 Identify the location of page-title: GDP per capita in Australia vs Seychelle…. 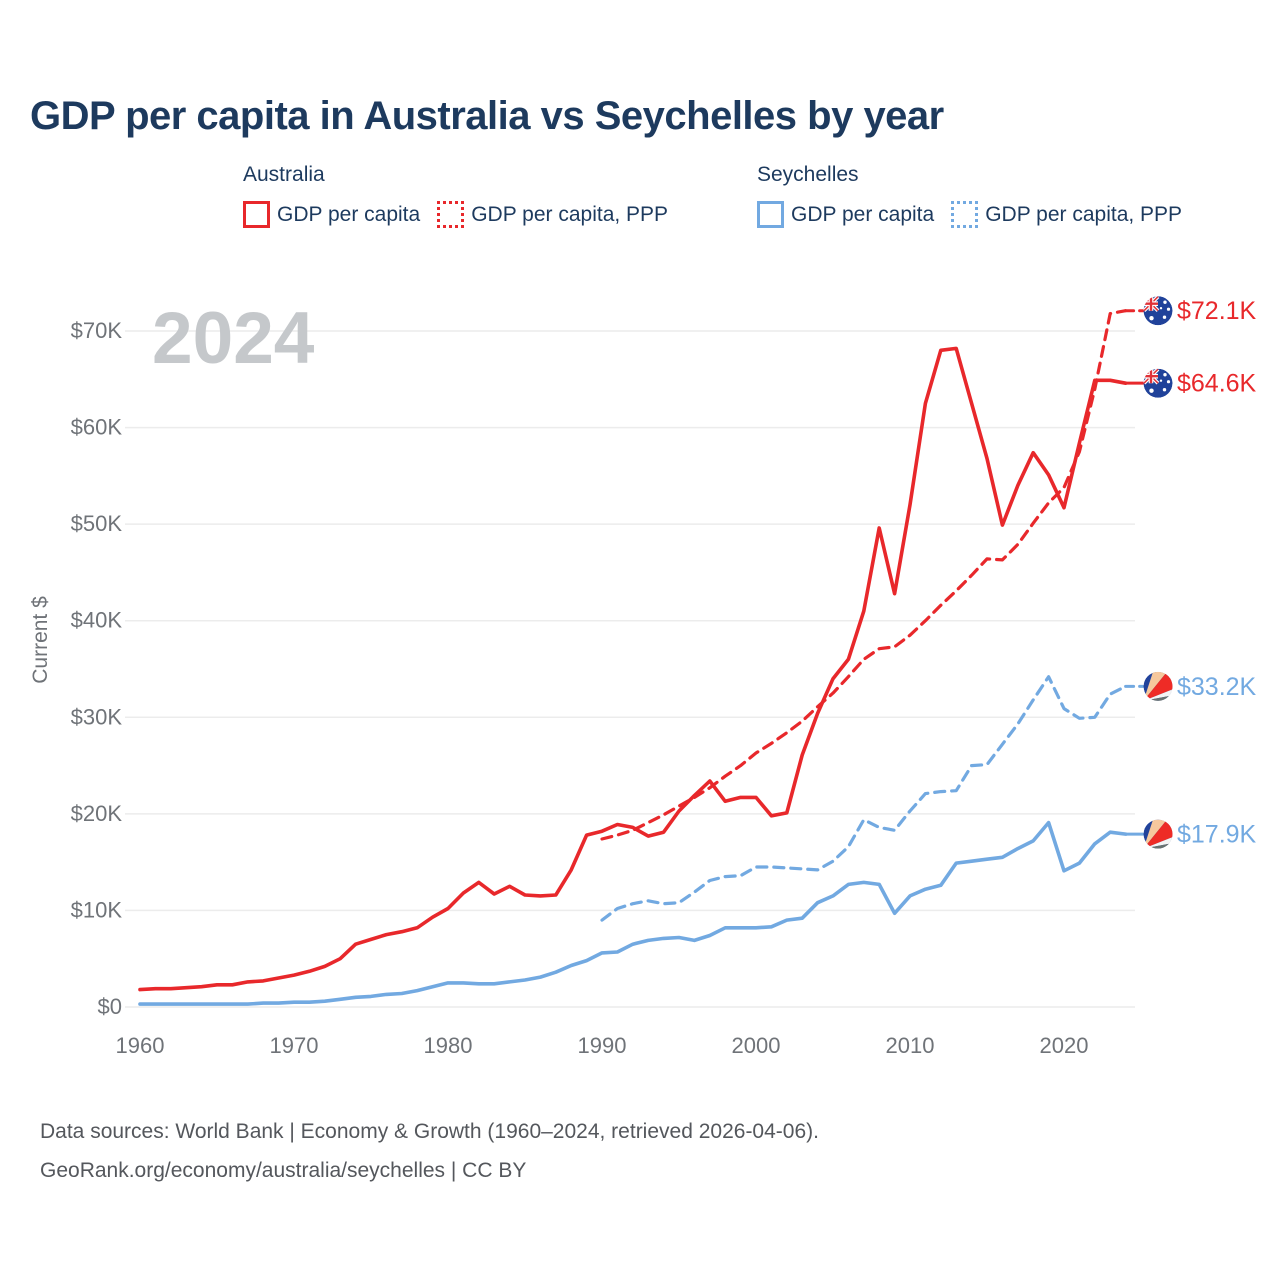
(487, 116).